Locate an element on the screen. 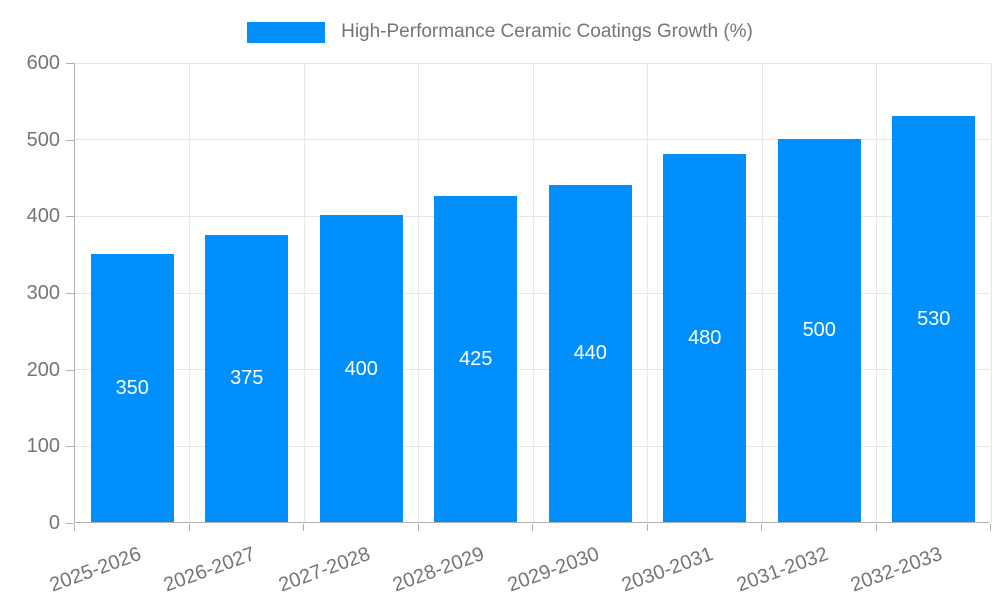 This screenshot has width=1000, height=600. bar-value-label: 350 is located at coordinates (132, 387).